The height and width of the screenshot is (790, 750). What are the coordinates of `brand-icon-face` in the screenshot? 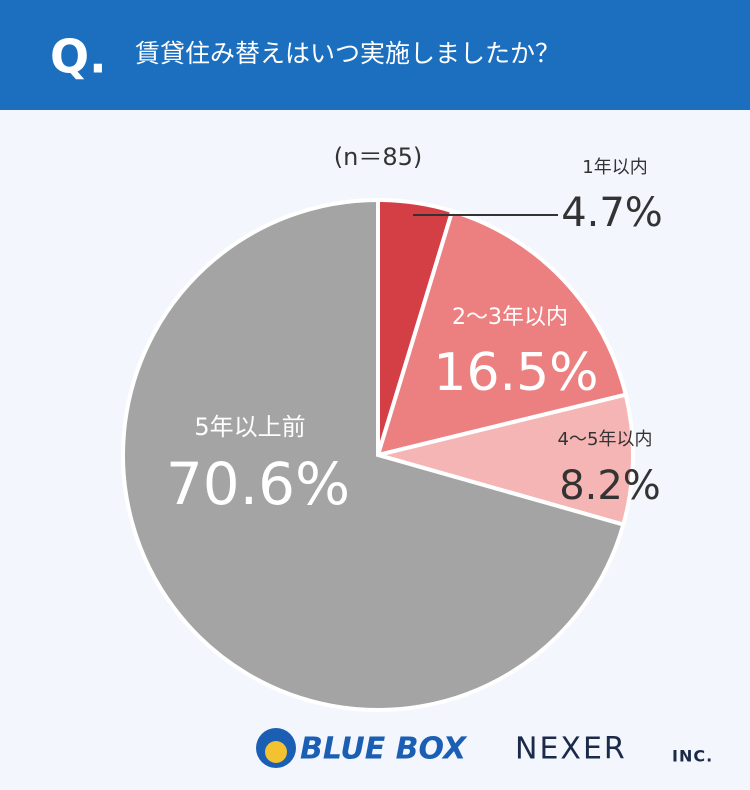 It's located at (276, 752).